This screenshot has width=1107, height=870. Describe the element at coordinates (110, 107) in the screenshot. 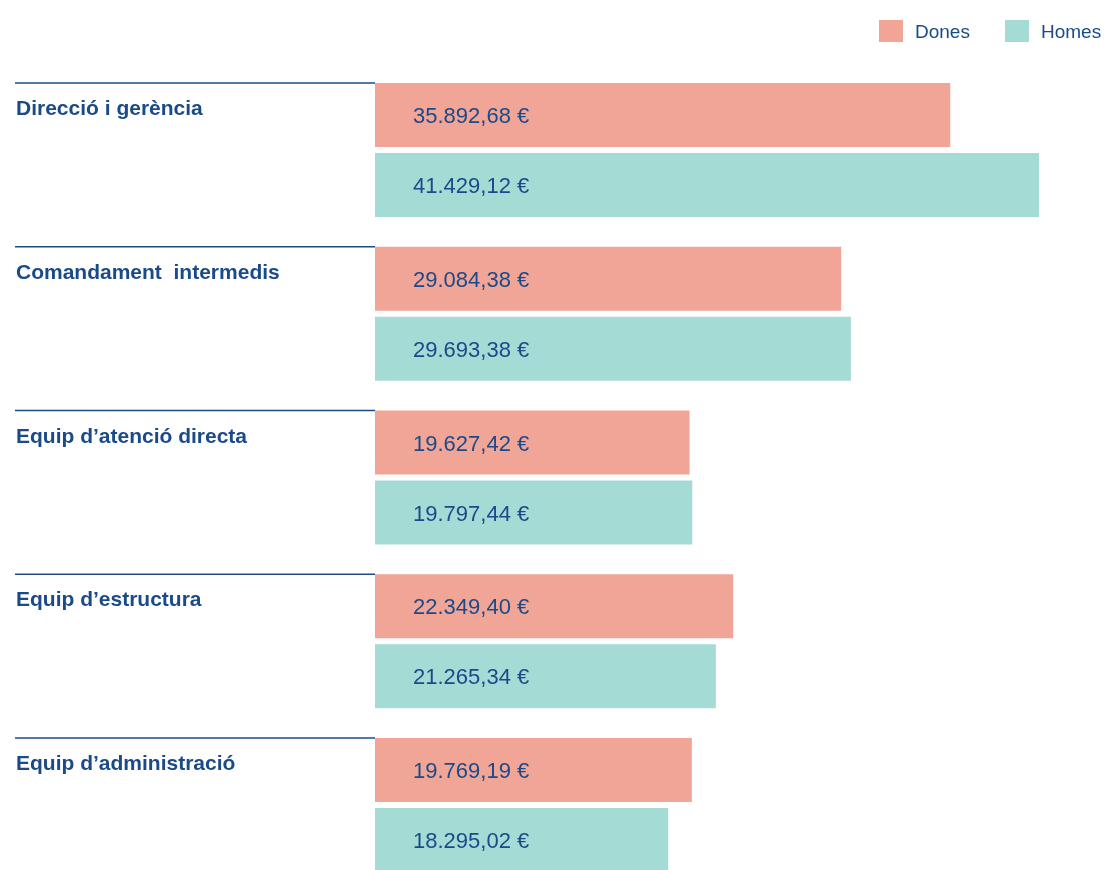

I see `y-tick-label: Direcció i gerència` at that location.